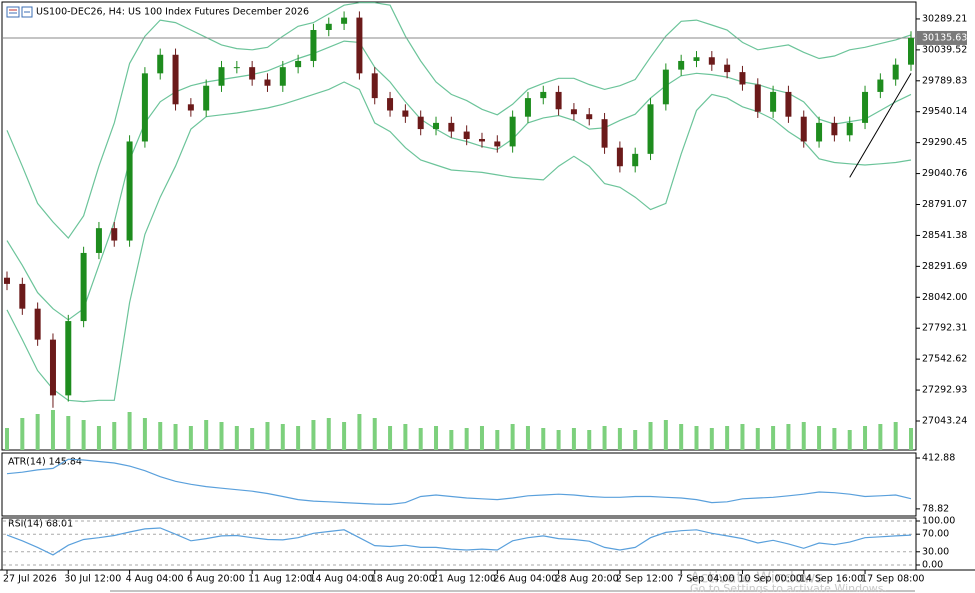 This screenshot has width=975, height=593. I want to click on y-tick-label: 27292.93, so click(944, 390).